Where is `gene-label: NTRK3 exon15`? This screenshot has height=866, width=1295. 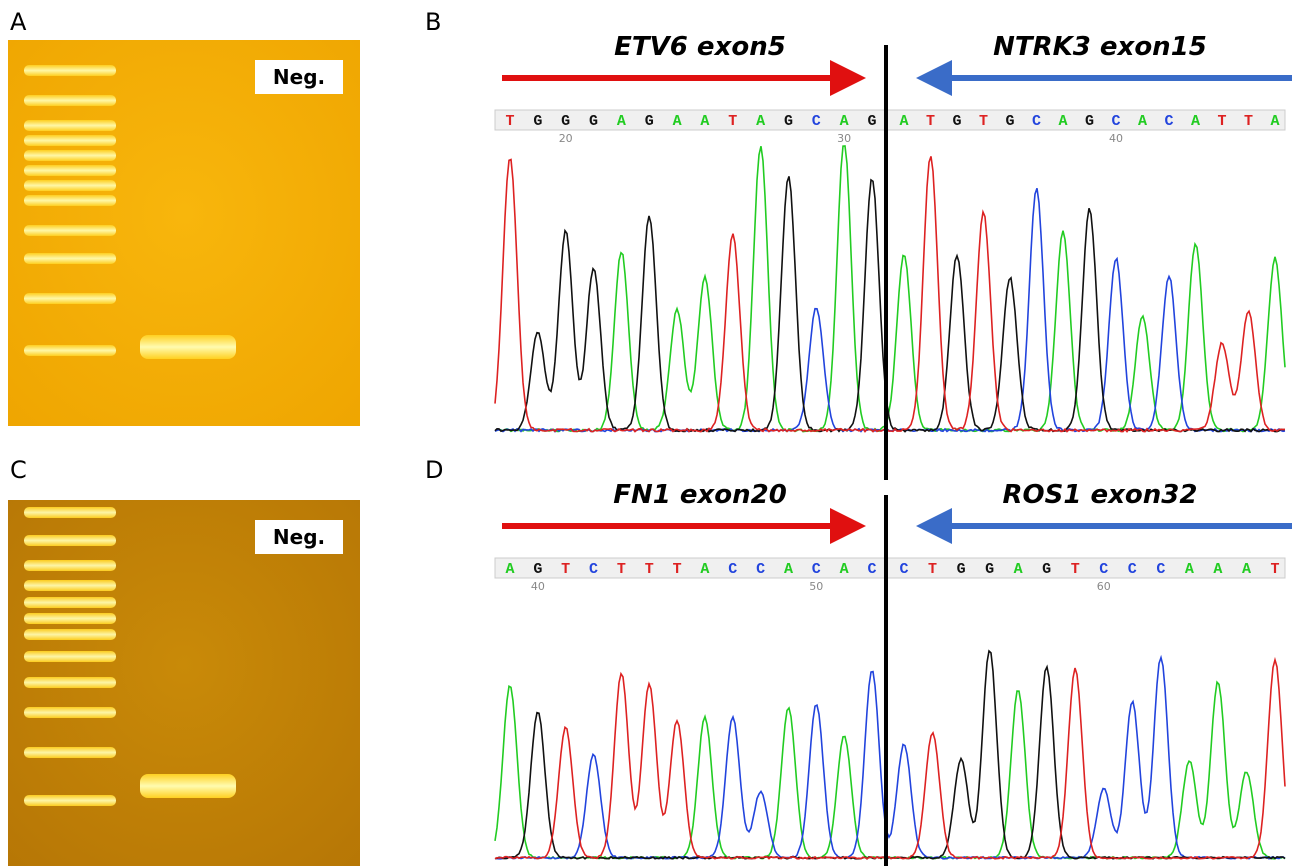 gene-label: NTRK3 exon15 is located at coordinates (1100, 47).